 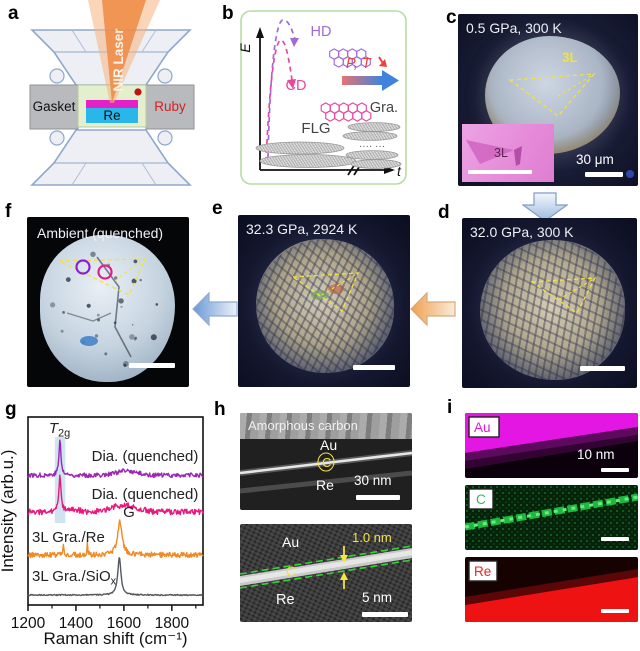 What do you see at coordinates (384, 108) in the screenshot?
I see `gra-label: Gra.` at bounding box center [384, 108].